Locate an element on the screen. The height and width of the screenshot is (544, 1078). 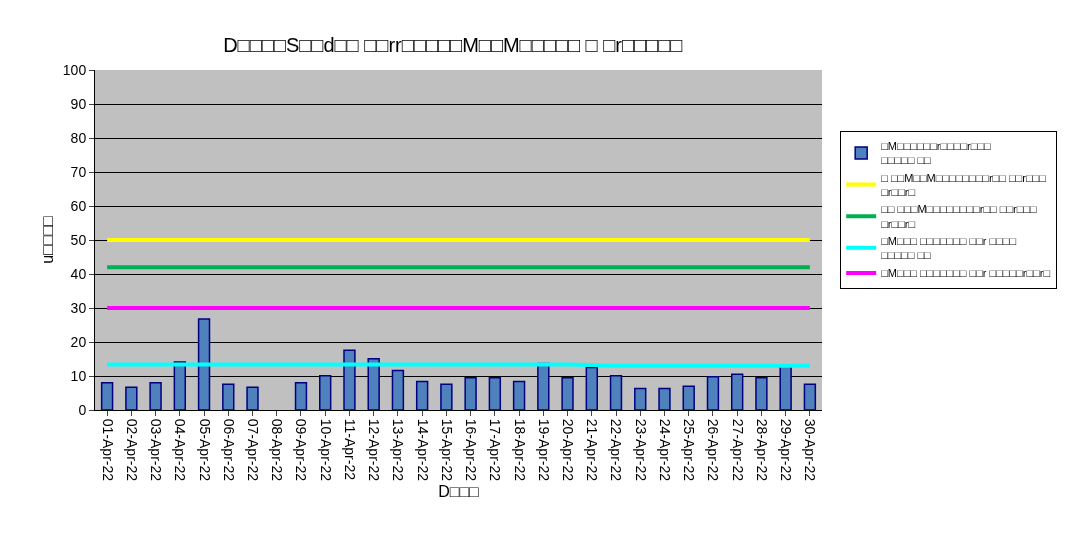
x-tick-label: 07-Apr-22 is located at coordinates (252, 450).